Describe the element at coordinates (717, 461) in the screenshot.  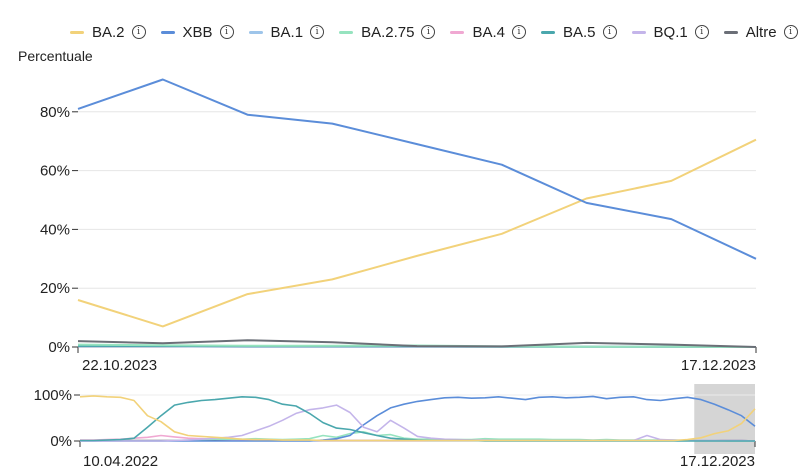
I see `navigator-x-end-label: 17.12.2023` at that location.